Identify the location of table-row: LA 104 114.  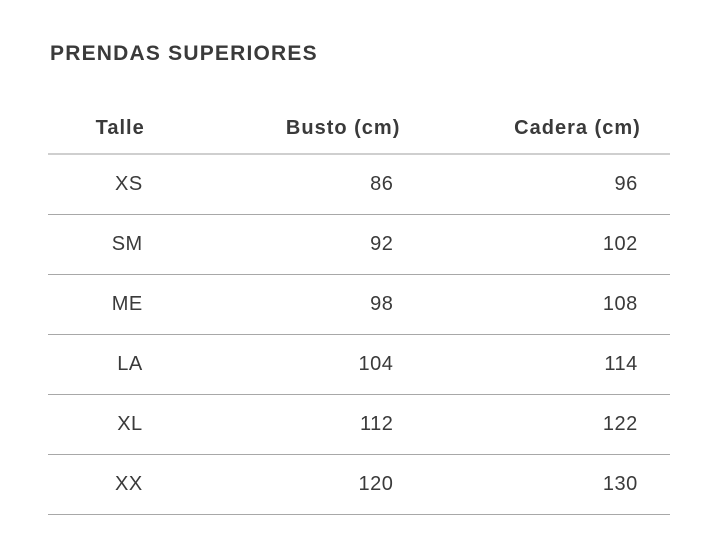
(359, 364).